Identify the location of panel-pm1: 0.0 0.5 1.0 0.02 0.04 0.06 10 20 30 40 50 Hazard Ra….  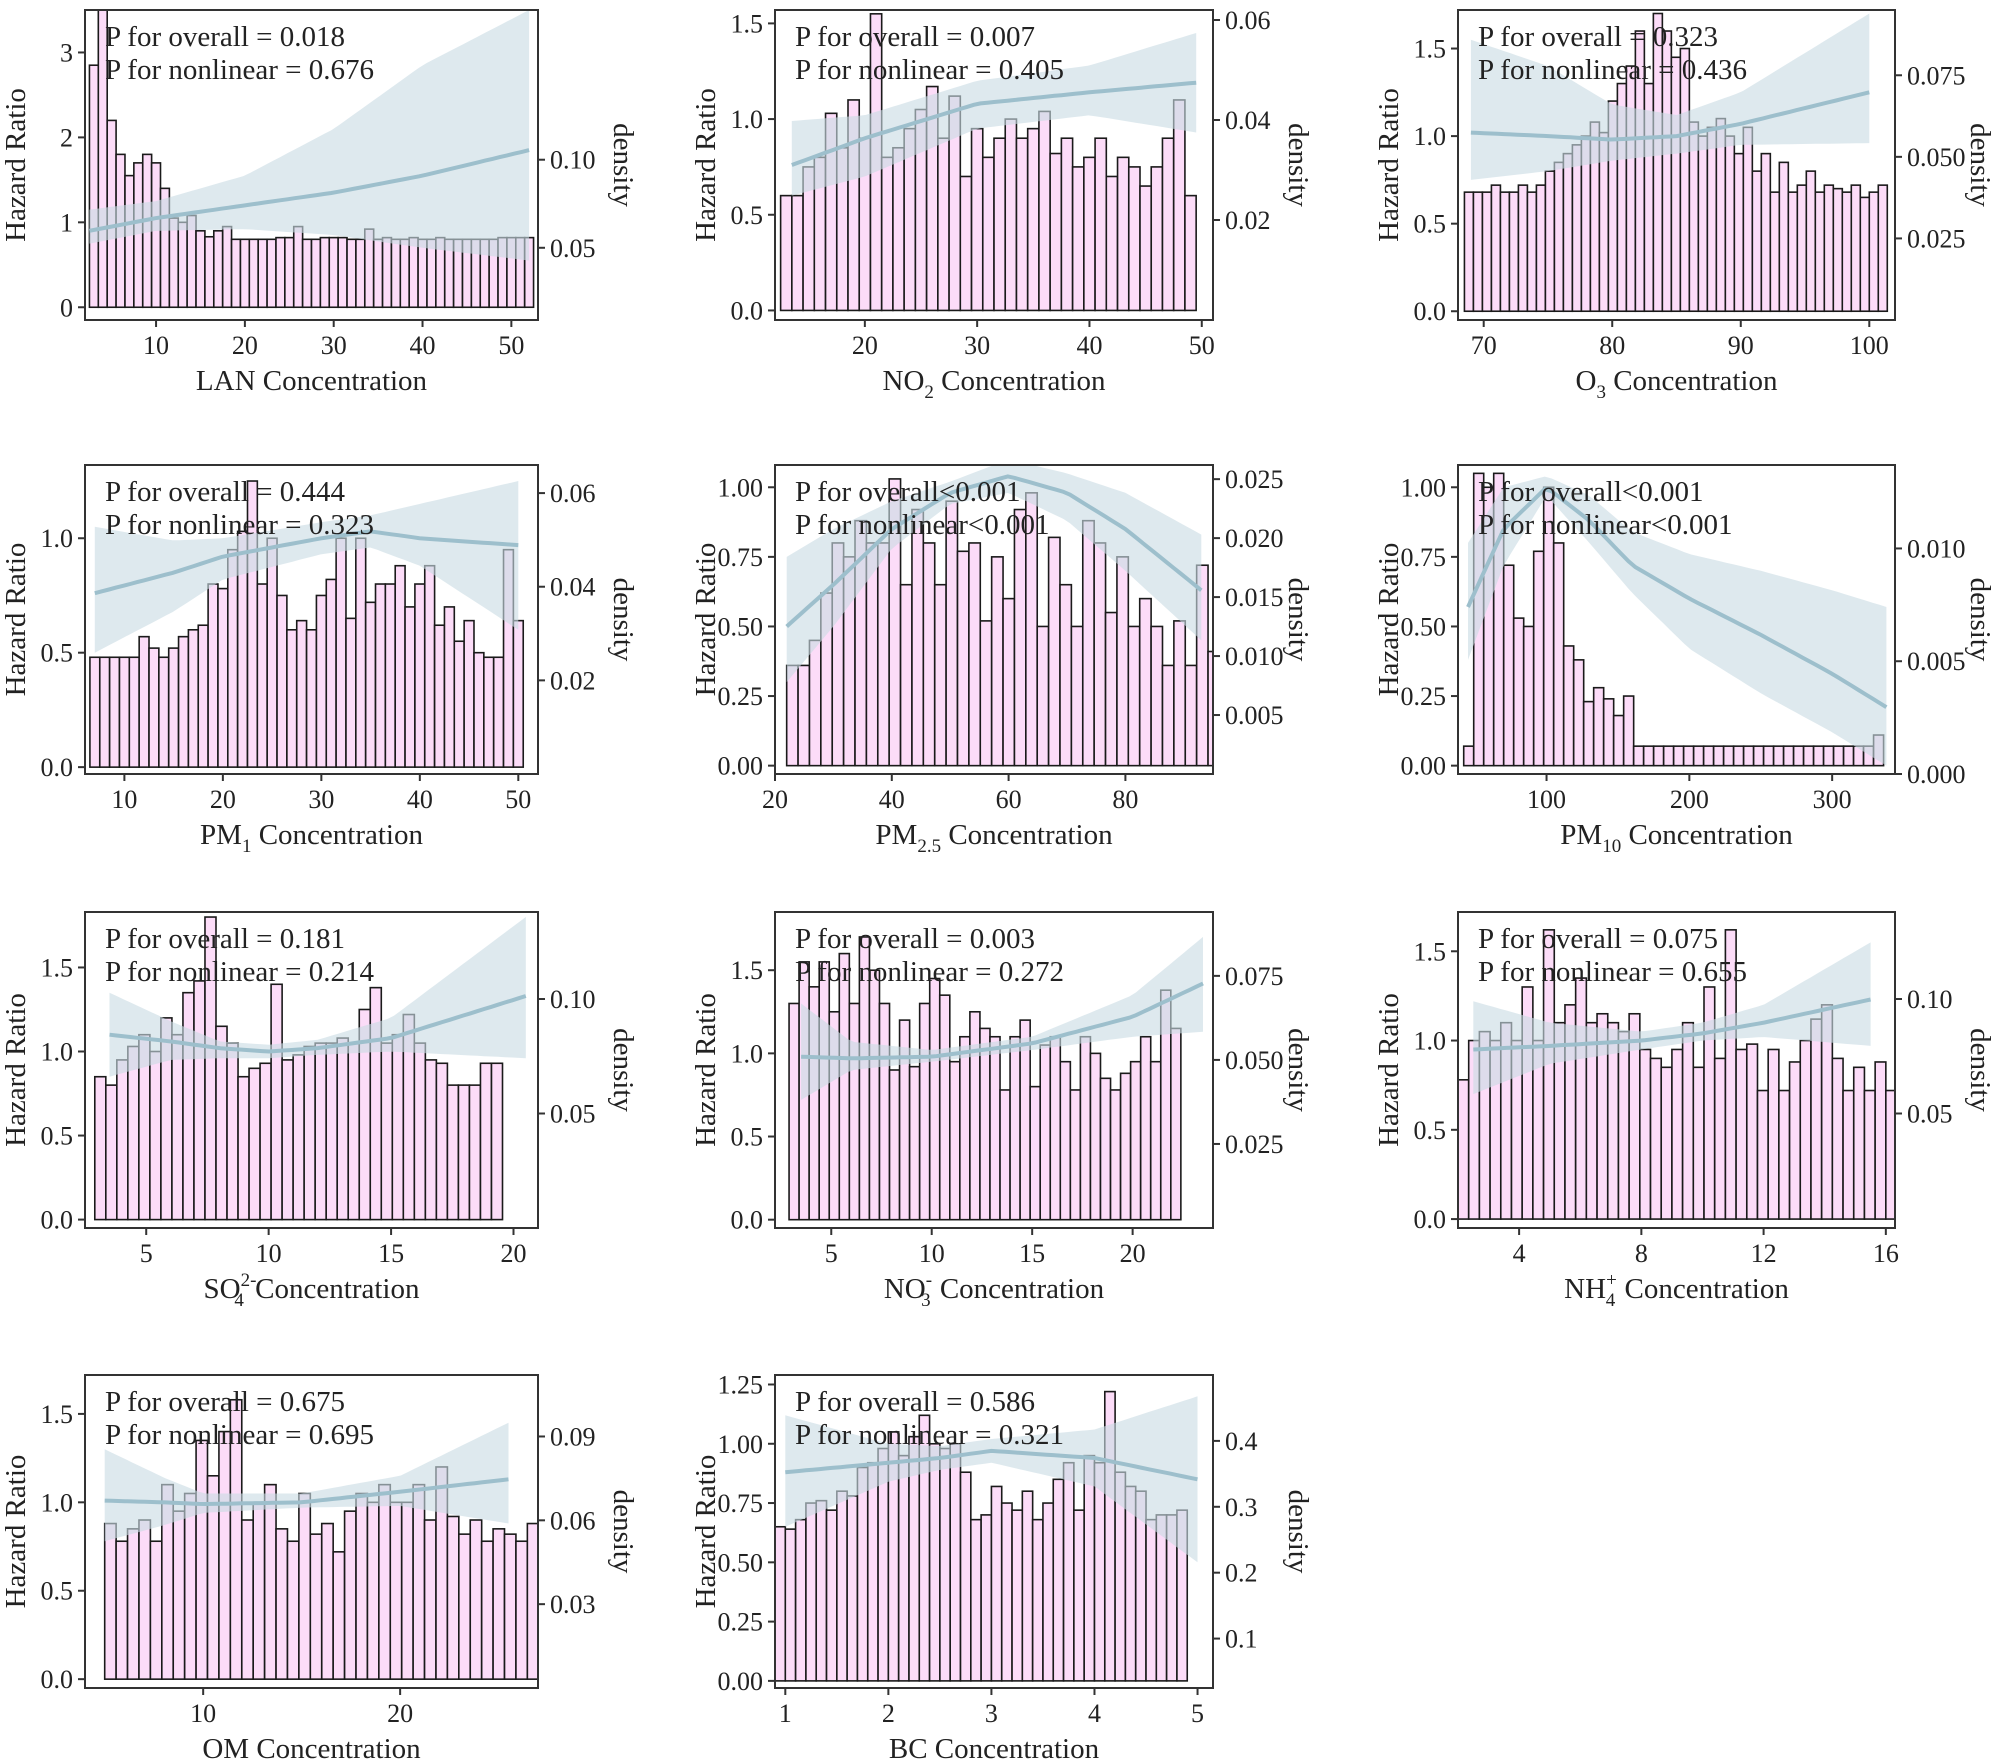
(319, 660).